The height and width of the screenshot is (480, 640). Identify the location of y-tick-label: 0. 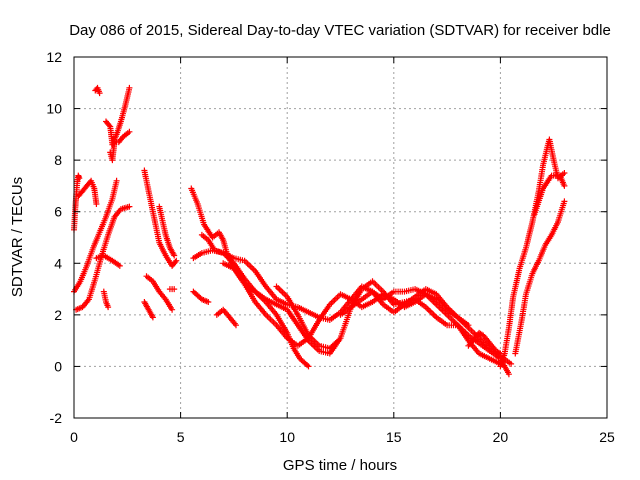
(58, 366).